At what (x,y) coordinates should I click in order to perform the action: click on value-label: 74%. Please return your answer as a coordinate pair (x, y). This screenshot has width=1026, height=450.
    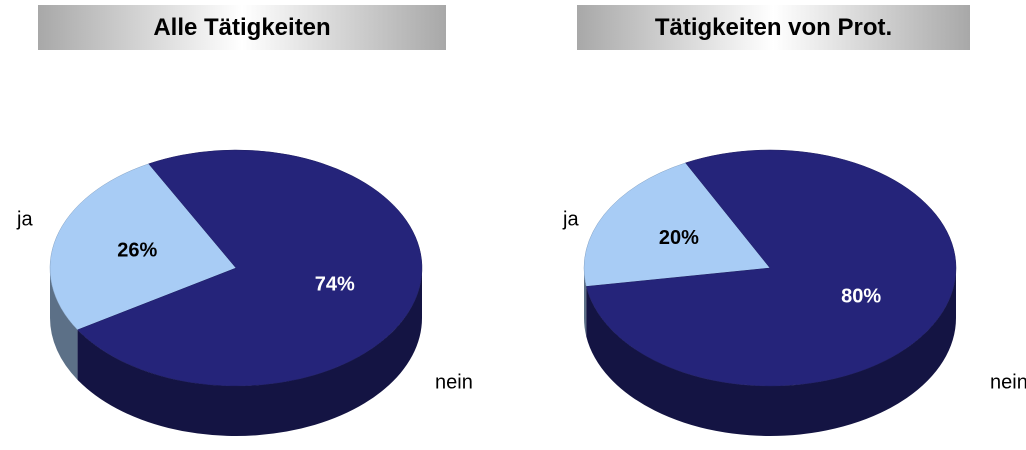
    Looking at the image, I should click on (335, 284).